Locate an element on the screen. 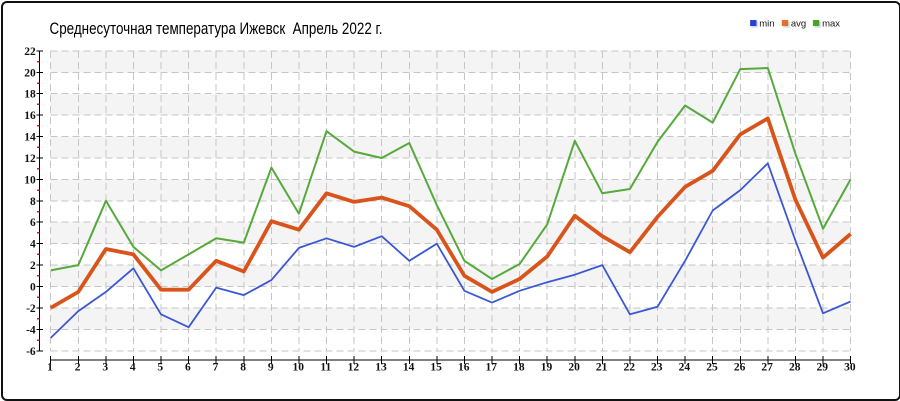 This screenshot has width=900, height=401. svg-text: 3 is located at coordinates (105, 368).